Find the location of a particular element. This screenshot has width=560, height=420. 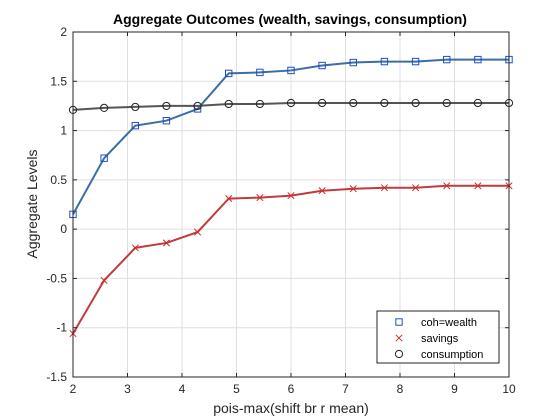

x-tick-label: 10 is located at coordinates (509, 389).